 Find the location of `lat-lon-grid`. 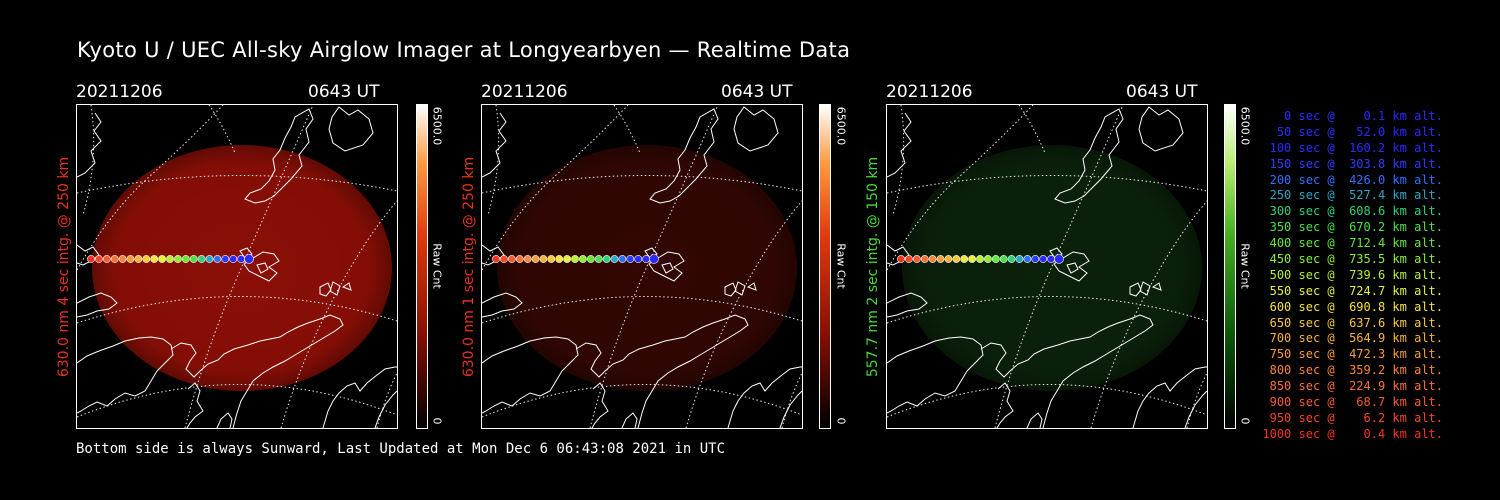

lat-lon-grid is located at coordinates (1047, 266).